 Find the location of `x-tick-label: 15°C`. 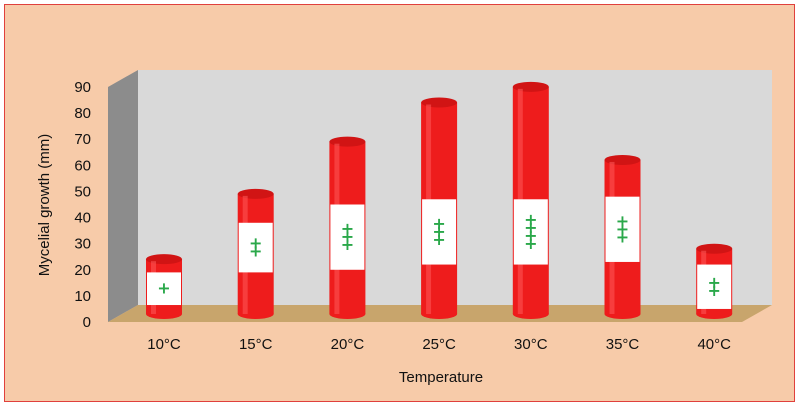

x-tick-label: 15°C is located at coordinates (256, 344).